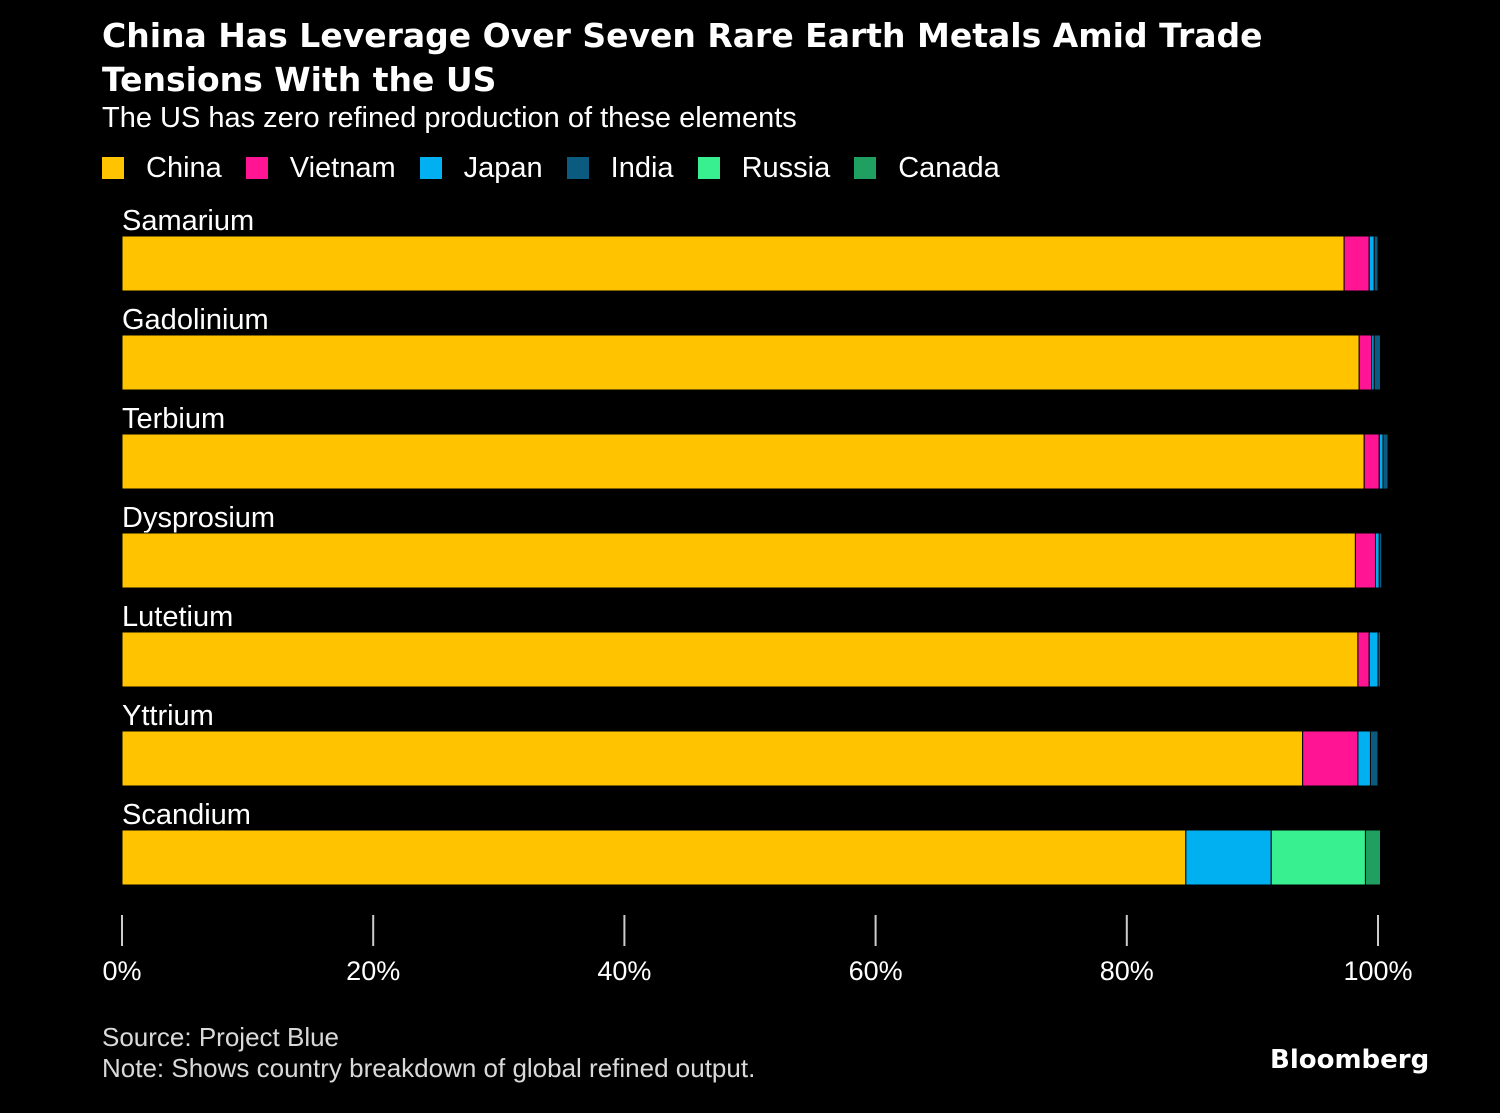 The image size is (1500, 1113). What do you see at coordinates (1380, 560) in the screenshot?
I see `bar-segment-dysprosium-india` at bounding box center [1380, 560].